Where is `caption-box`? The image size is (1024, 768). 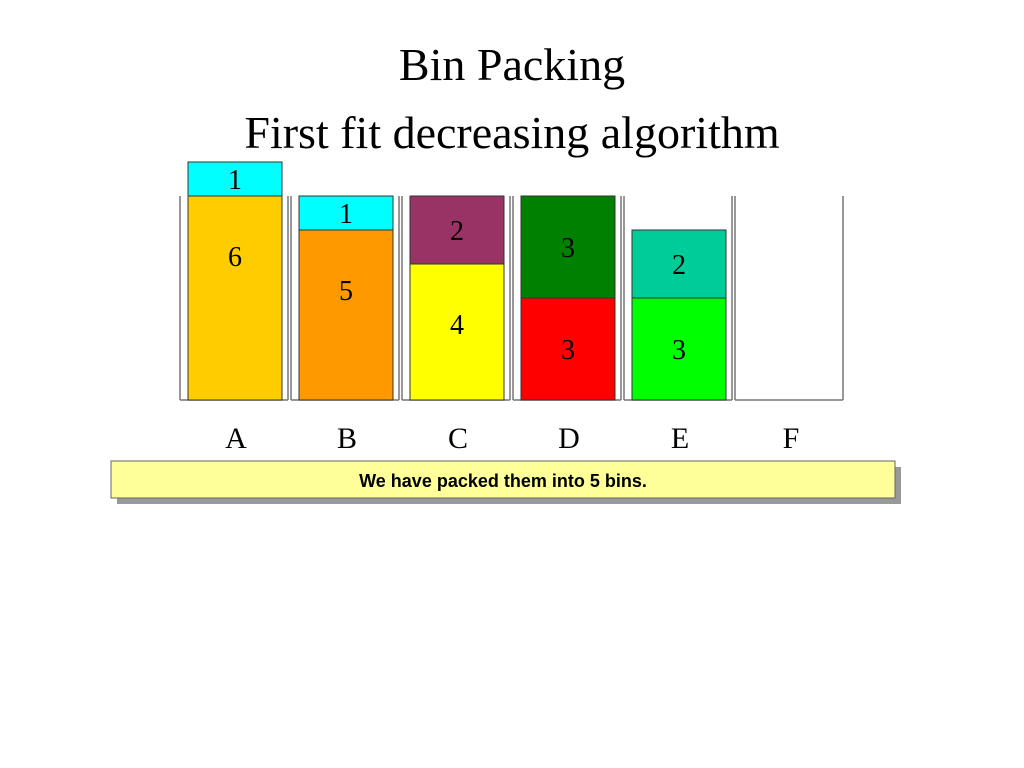
caption-box is located at coordinates (503, 479).